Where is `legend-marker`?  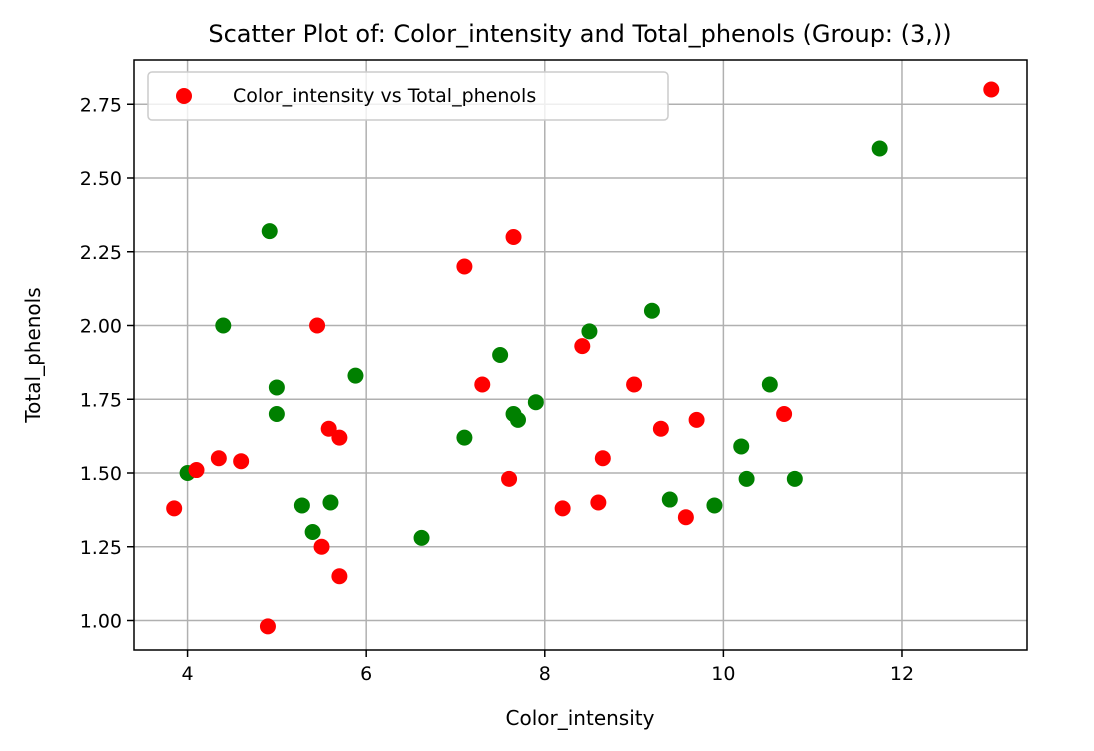 legend-marker is located at coordinates (184, 96).